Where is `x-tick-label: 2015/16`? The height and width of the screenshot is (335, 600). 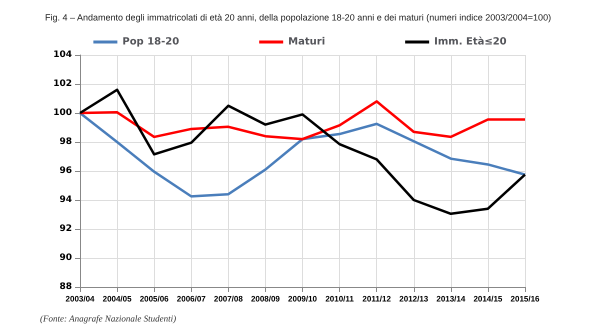
x-tick-label: 2015/16 is located at coordinates (525, 299).